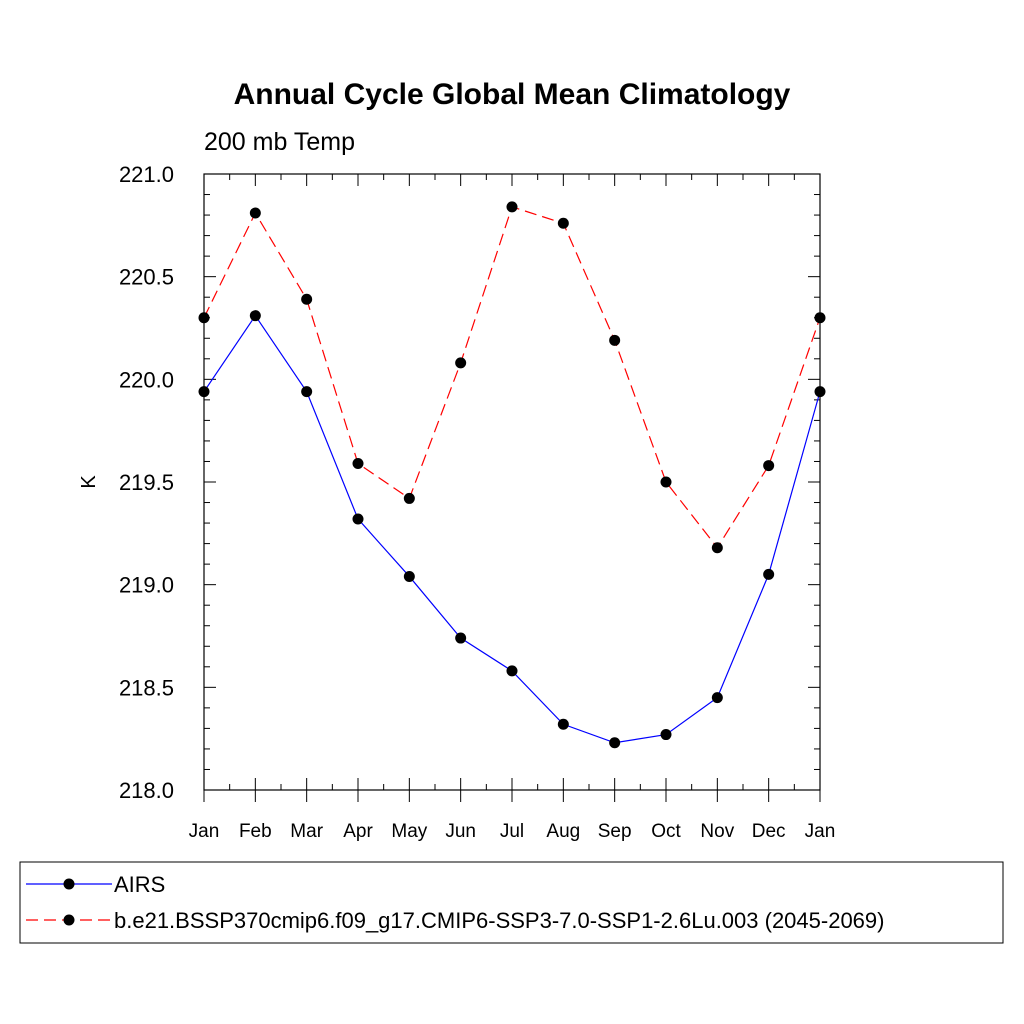 Image resolution: width=1024 pixels, height=1024 pixels. I want to click on legend-box, so click(511, 902).